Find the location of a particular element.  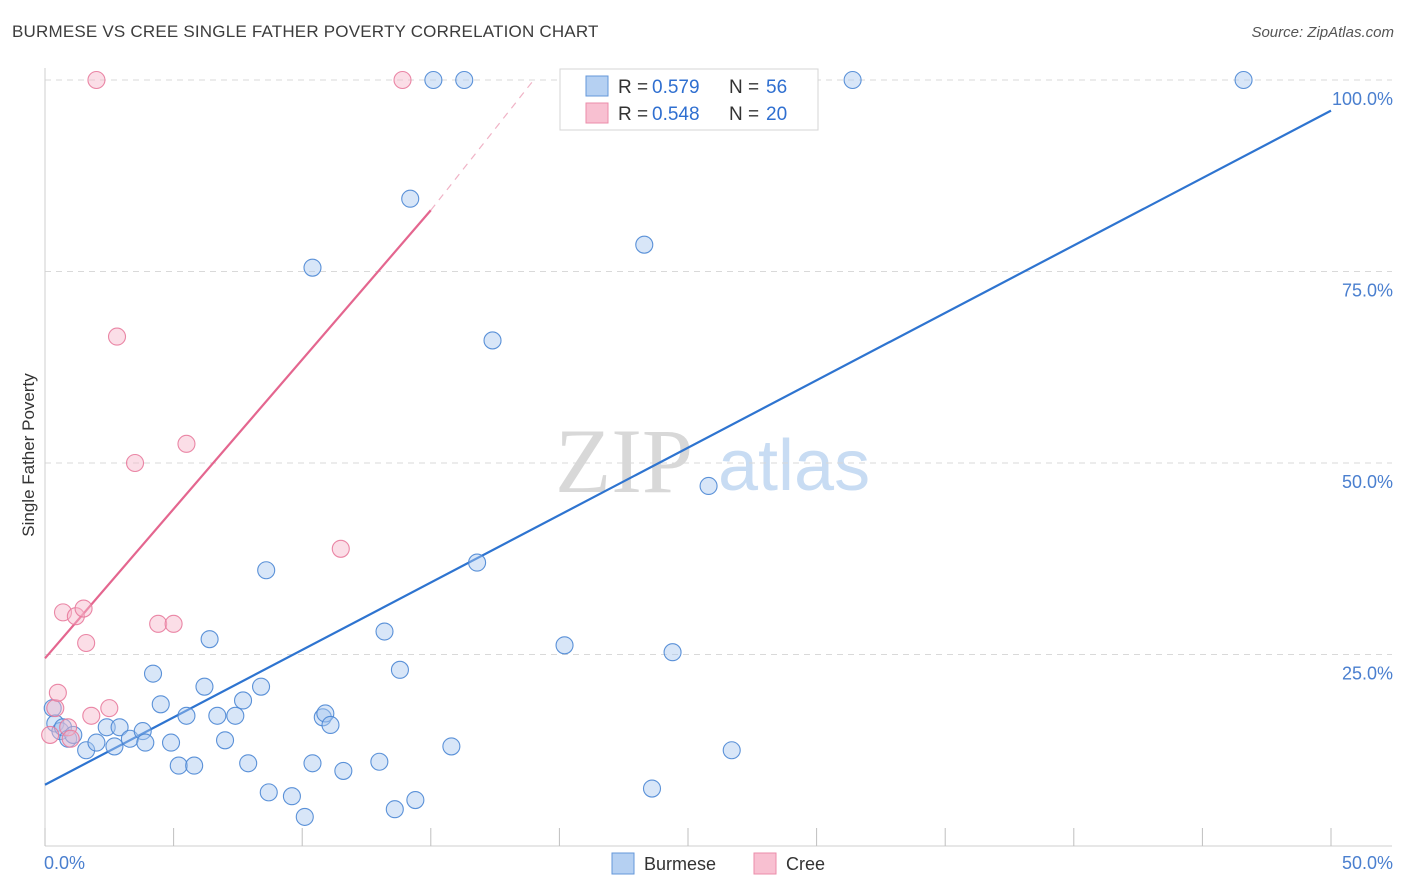

legend-r-value-burmese: 0.579 is located at coordinates (676, 87).